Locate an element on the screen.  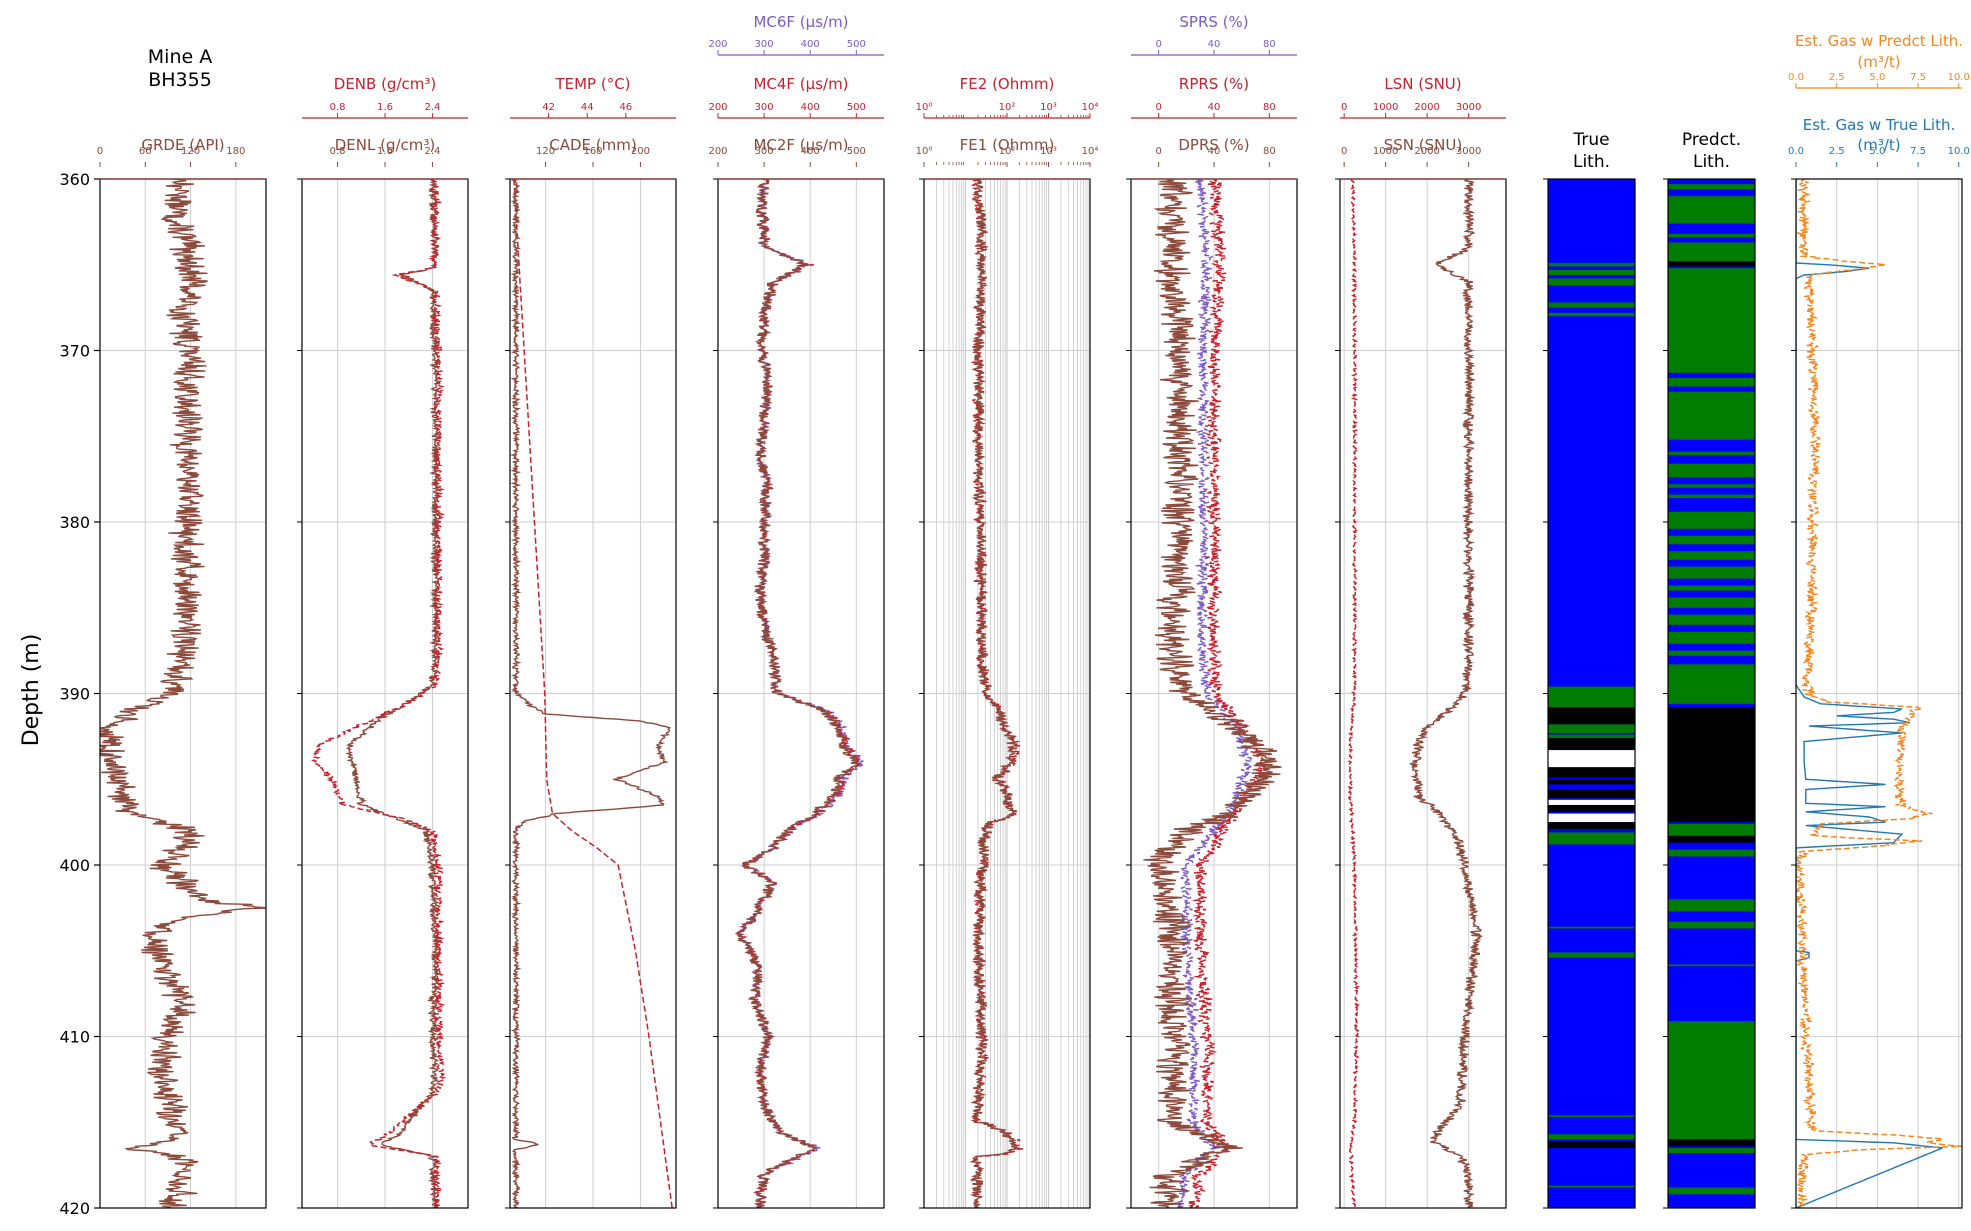
axis-tick-label: 5.0 is located at coordinates (1877, 151).